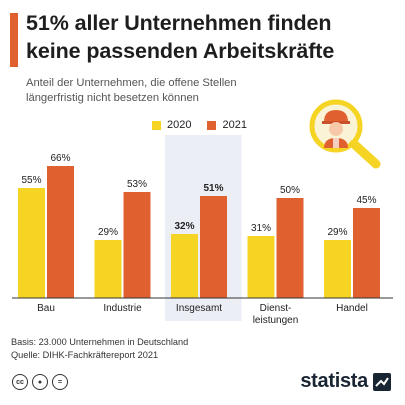  I want to click on bar-insgesamt-2021, so click(213, 247).